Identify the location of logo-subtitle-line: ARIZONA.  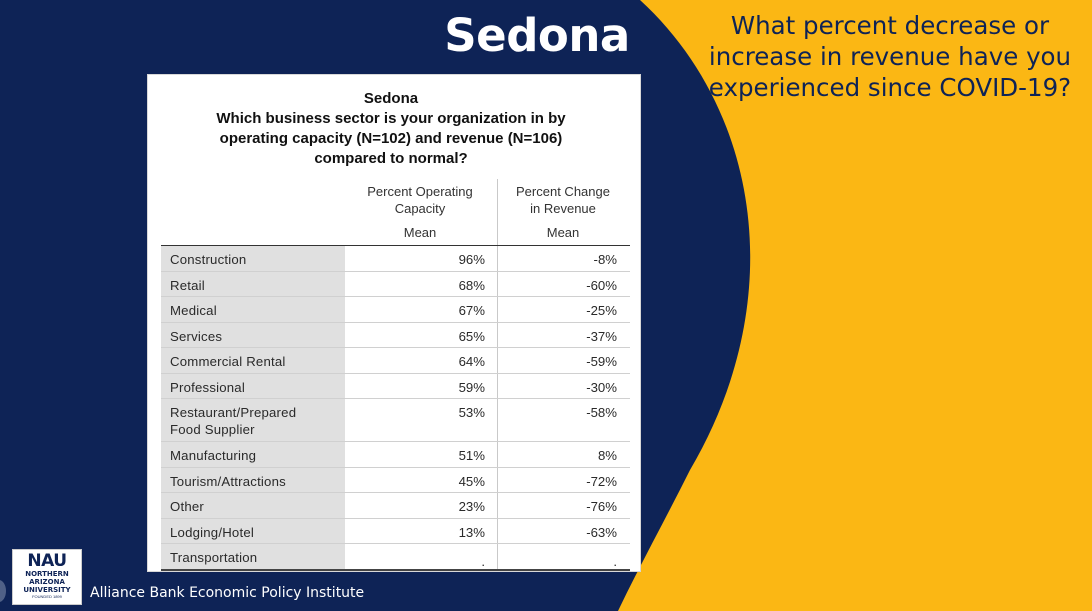
(47, 582).